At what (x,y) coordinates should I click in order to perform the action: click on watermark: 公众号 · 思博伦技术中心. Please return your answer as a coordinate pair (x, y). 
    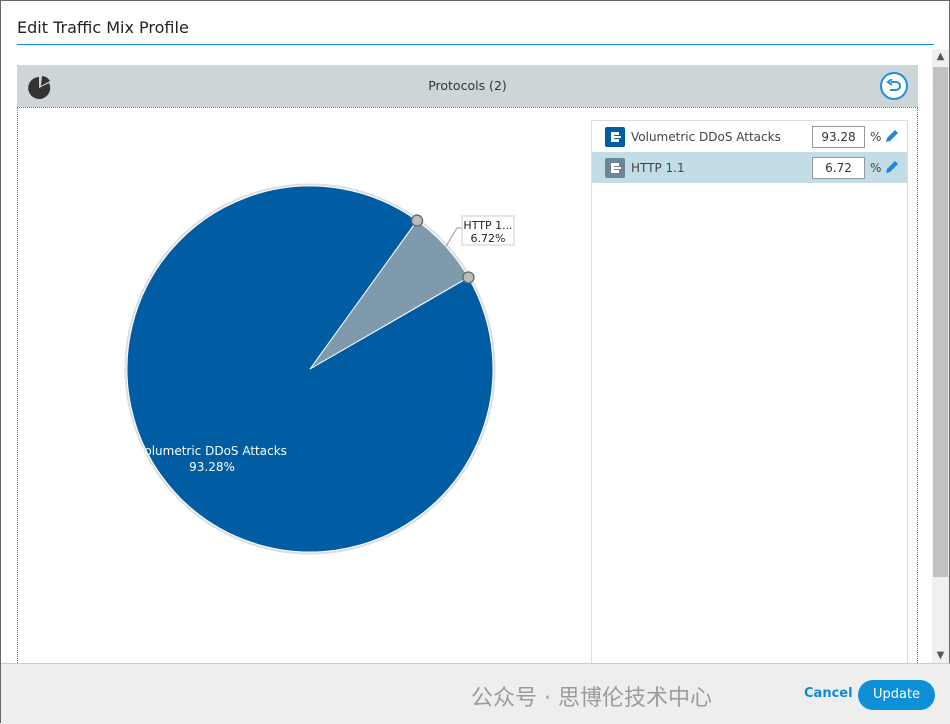
    Looking at the image, I should click on (591, 698).